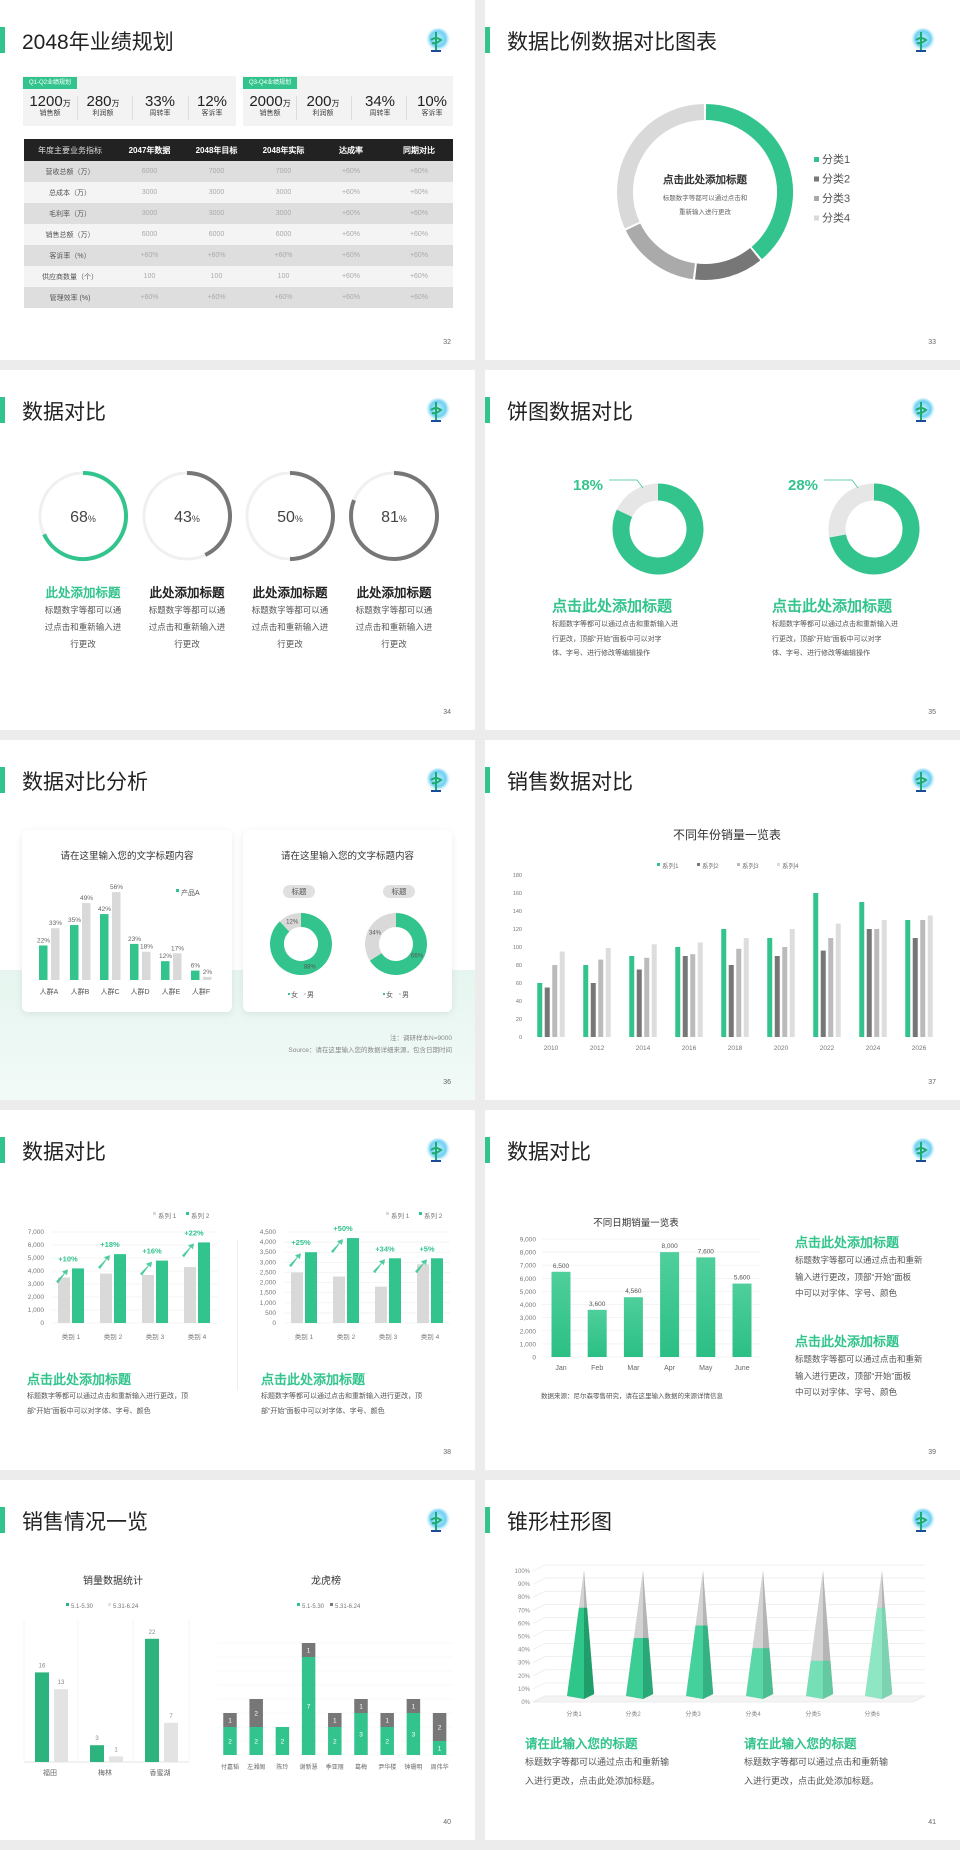 This screenshot has height=1850, width=960. I want to click on column-header: 达成率, so click(351, 150).